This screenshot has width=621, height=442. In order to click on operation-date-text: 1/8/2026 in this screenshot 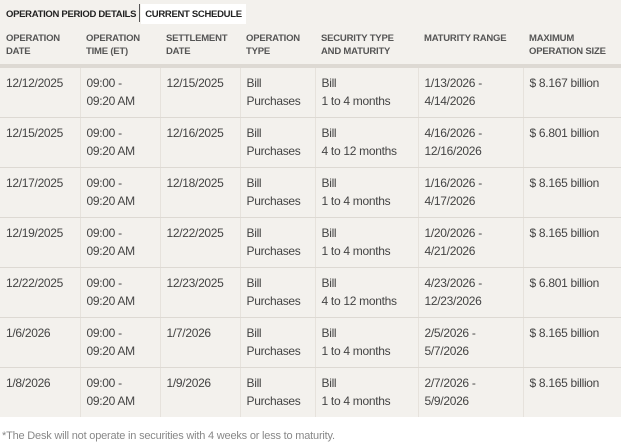, I will do `click(28, 383)`.